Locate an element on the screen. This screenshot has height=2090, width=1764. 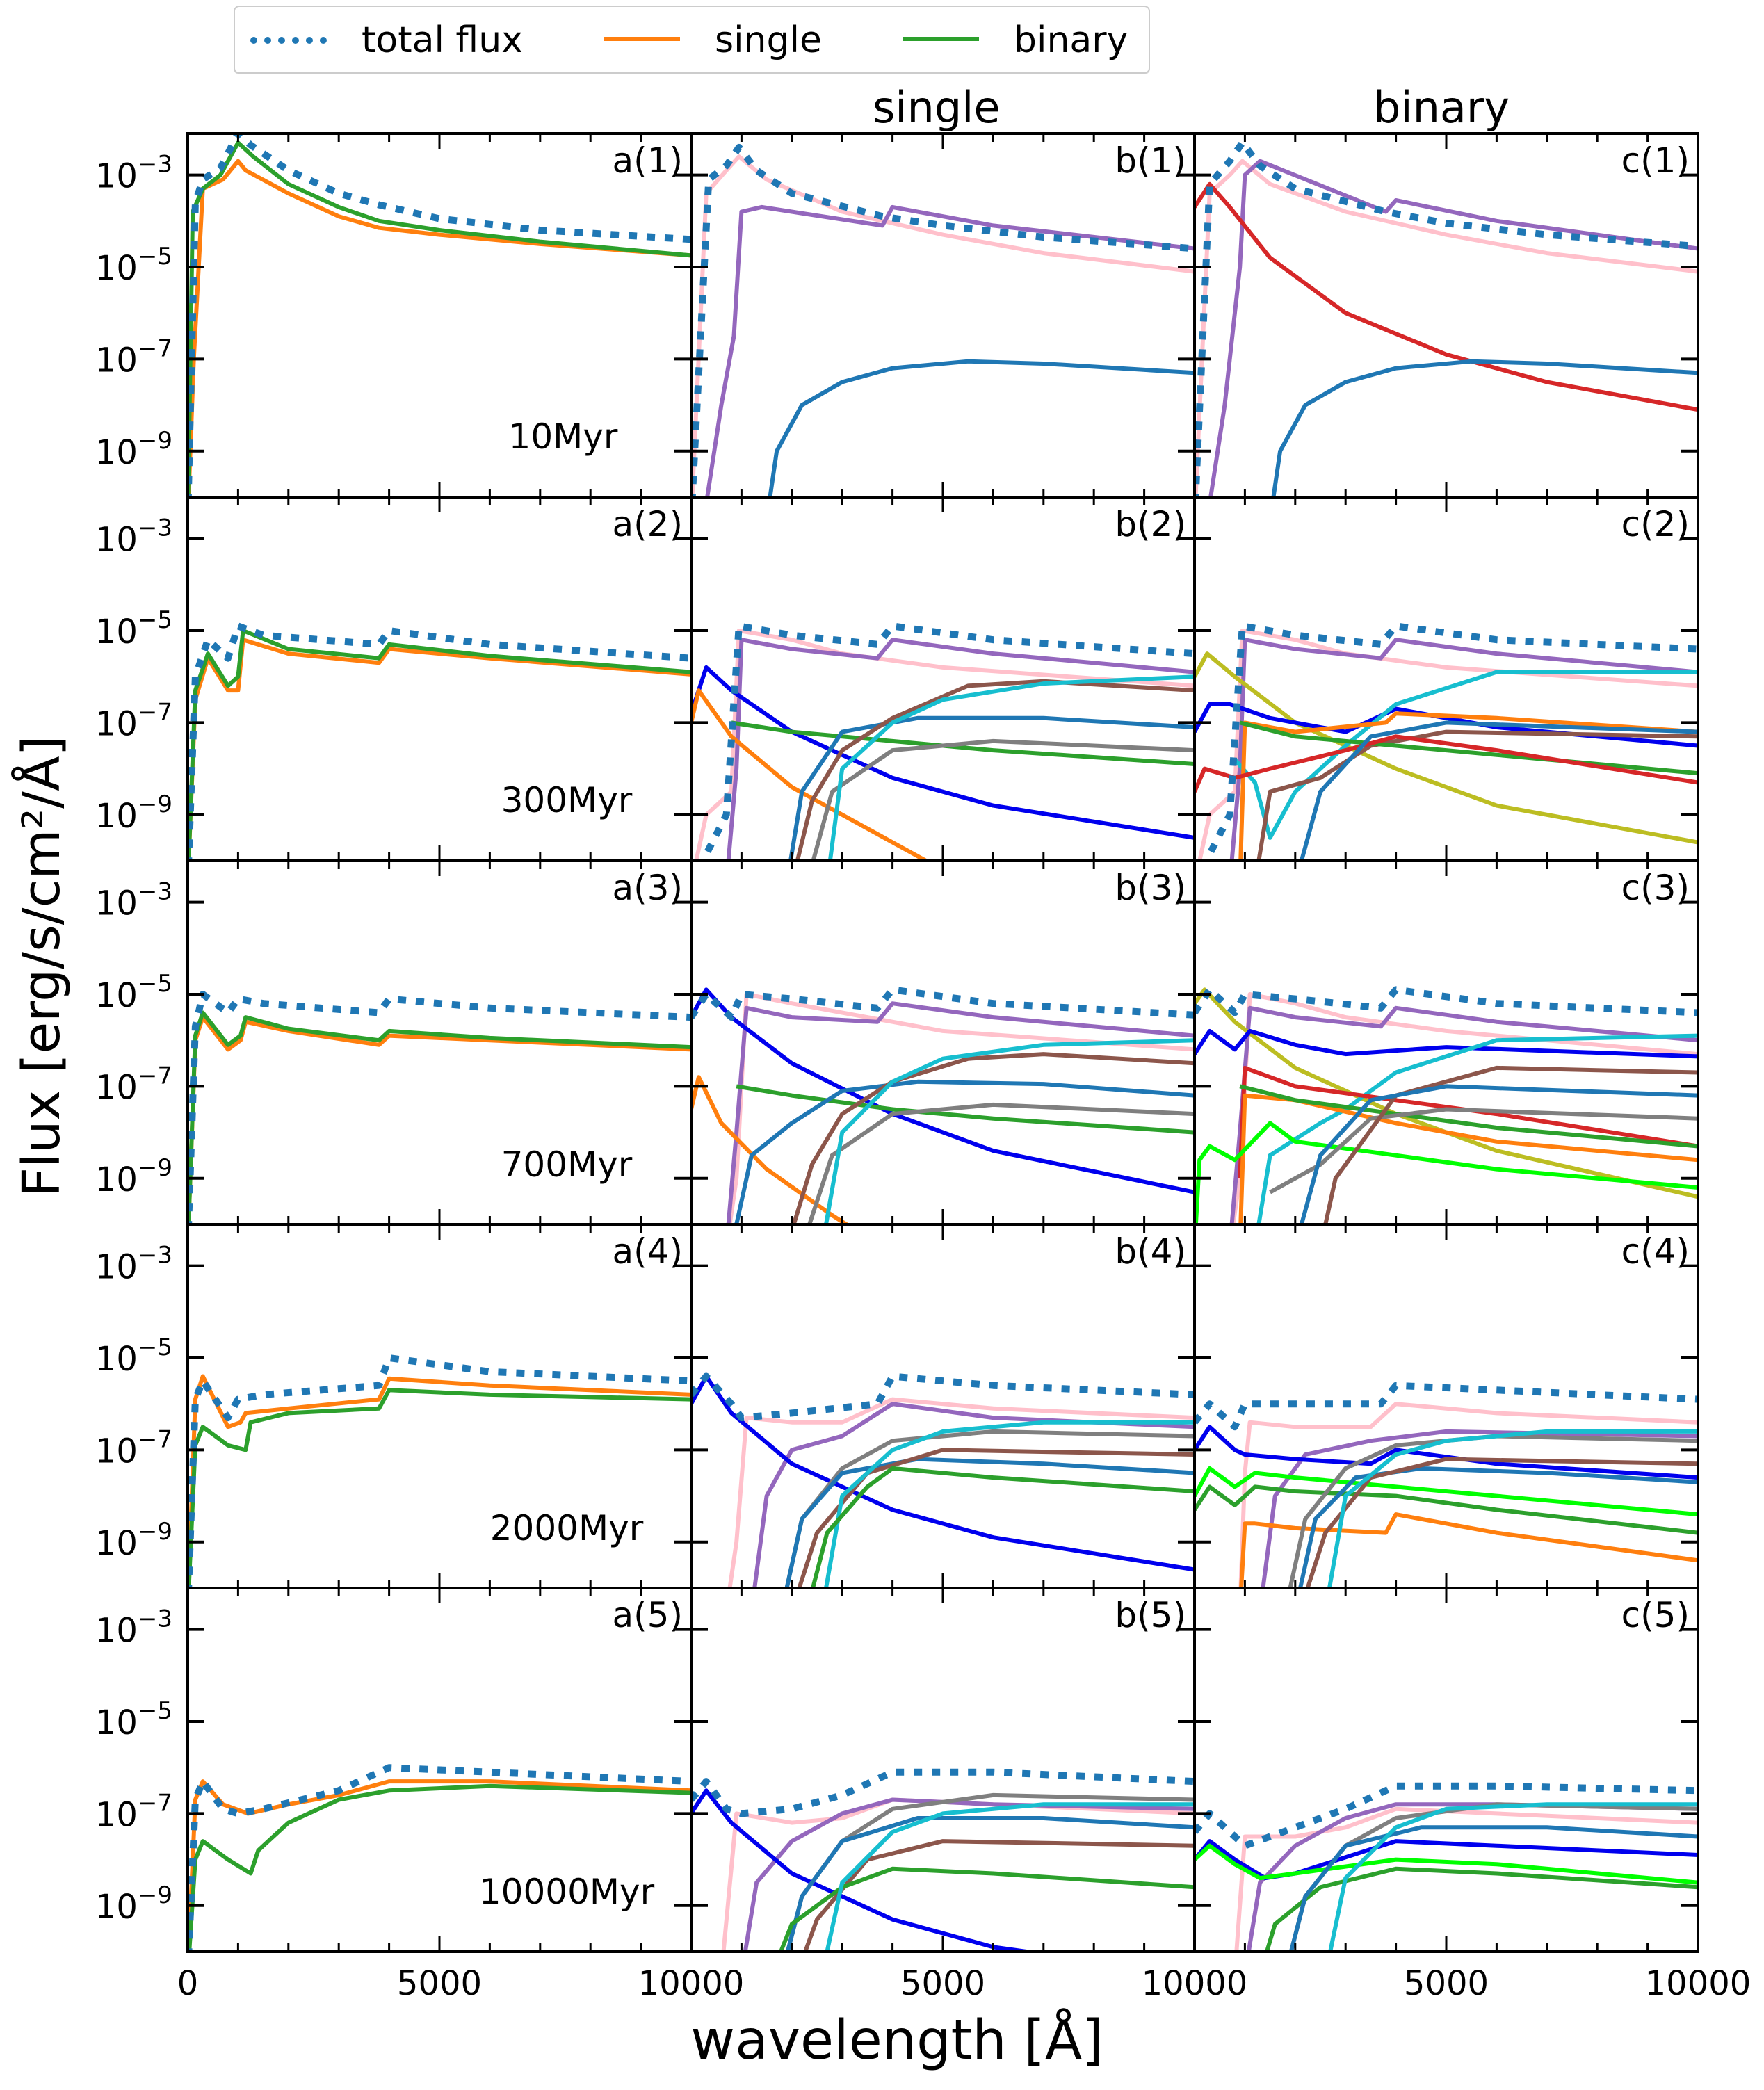
panel-c(2): c(2) is located at coordinates (1446, 679).